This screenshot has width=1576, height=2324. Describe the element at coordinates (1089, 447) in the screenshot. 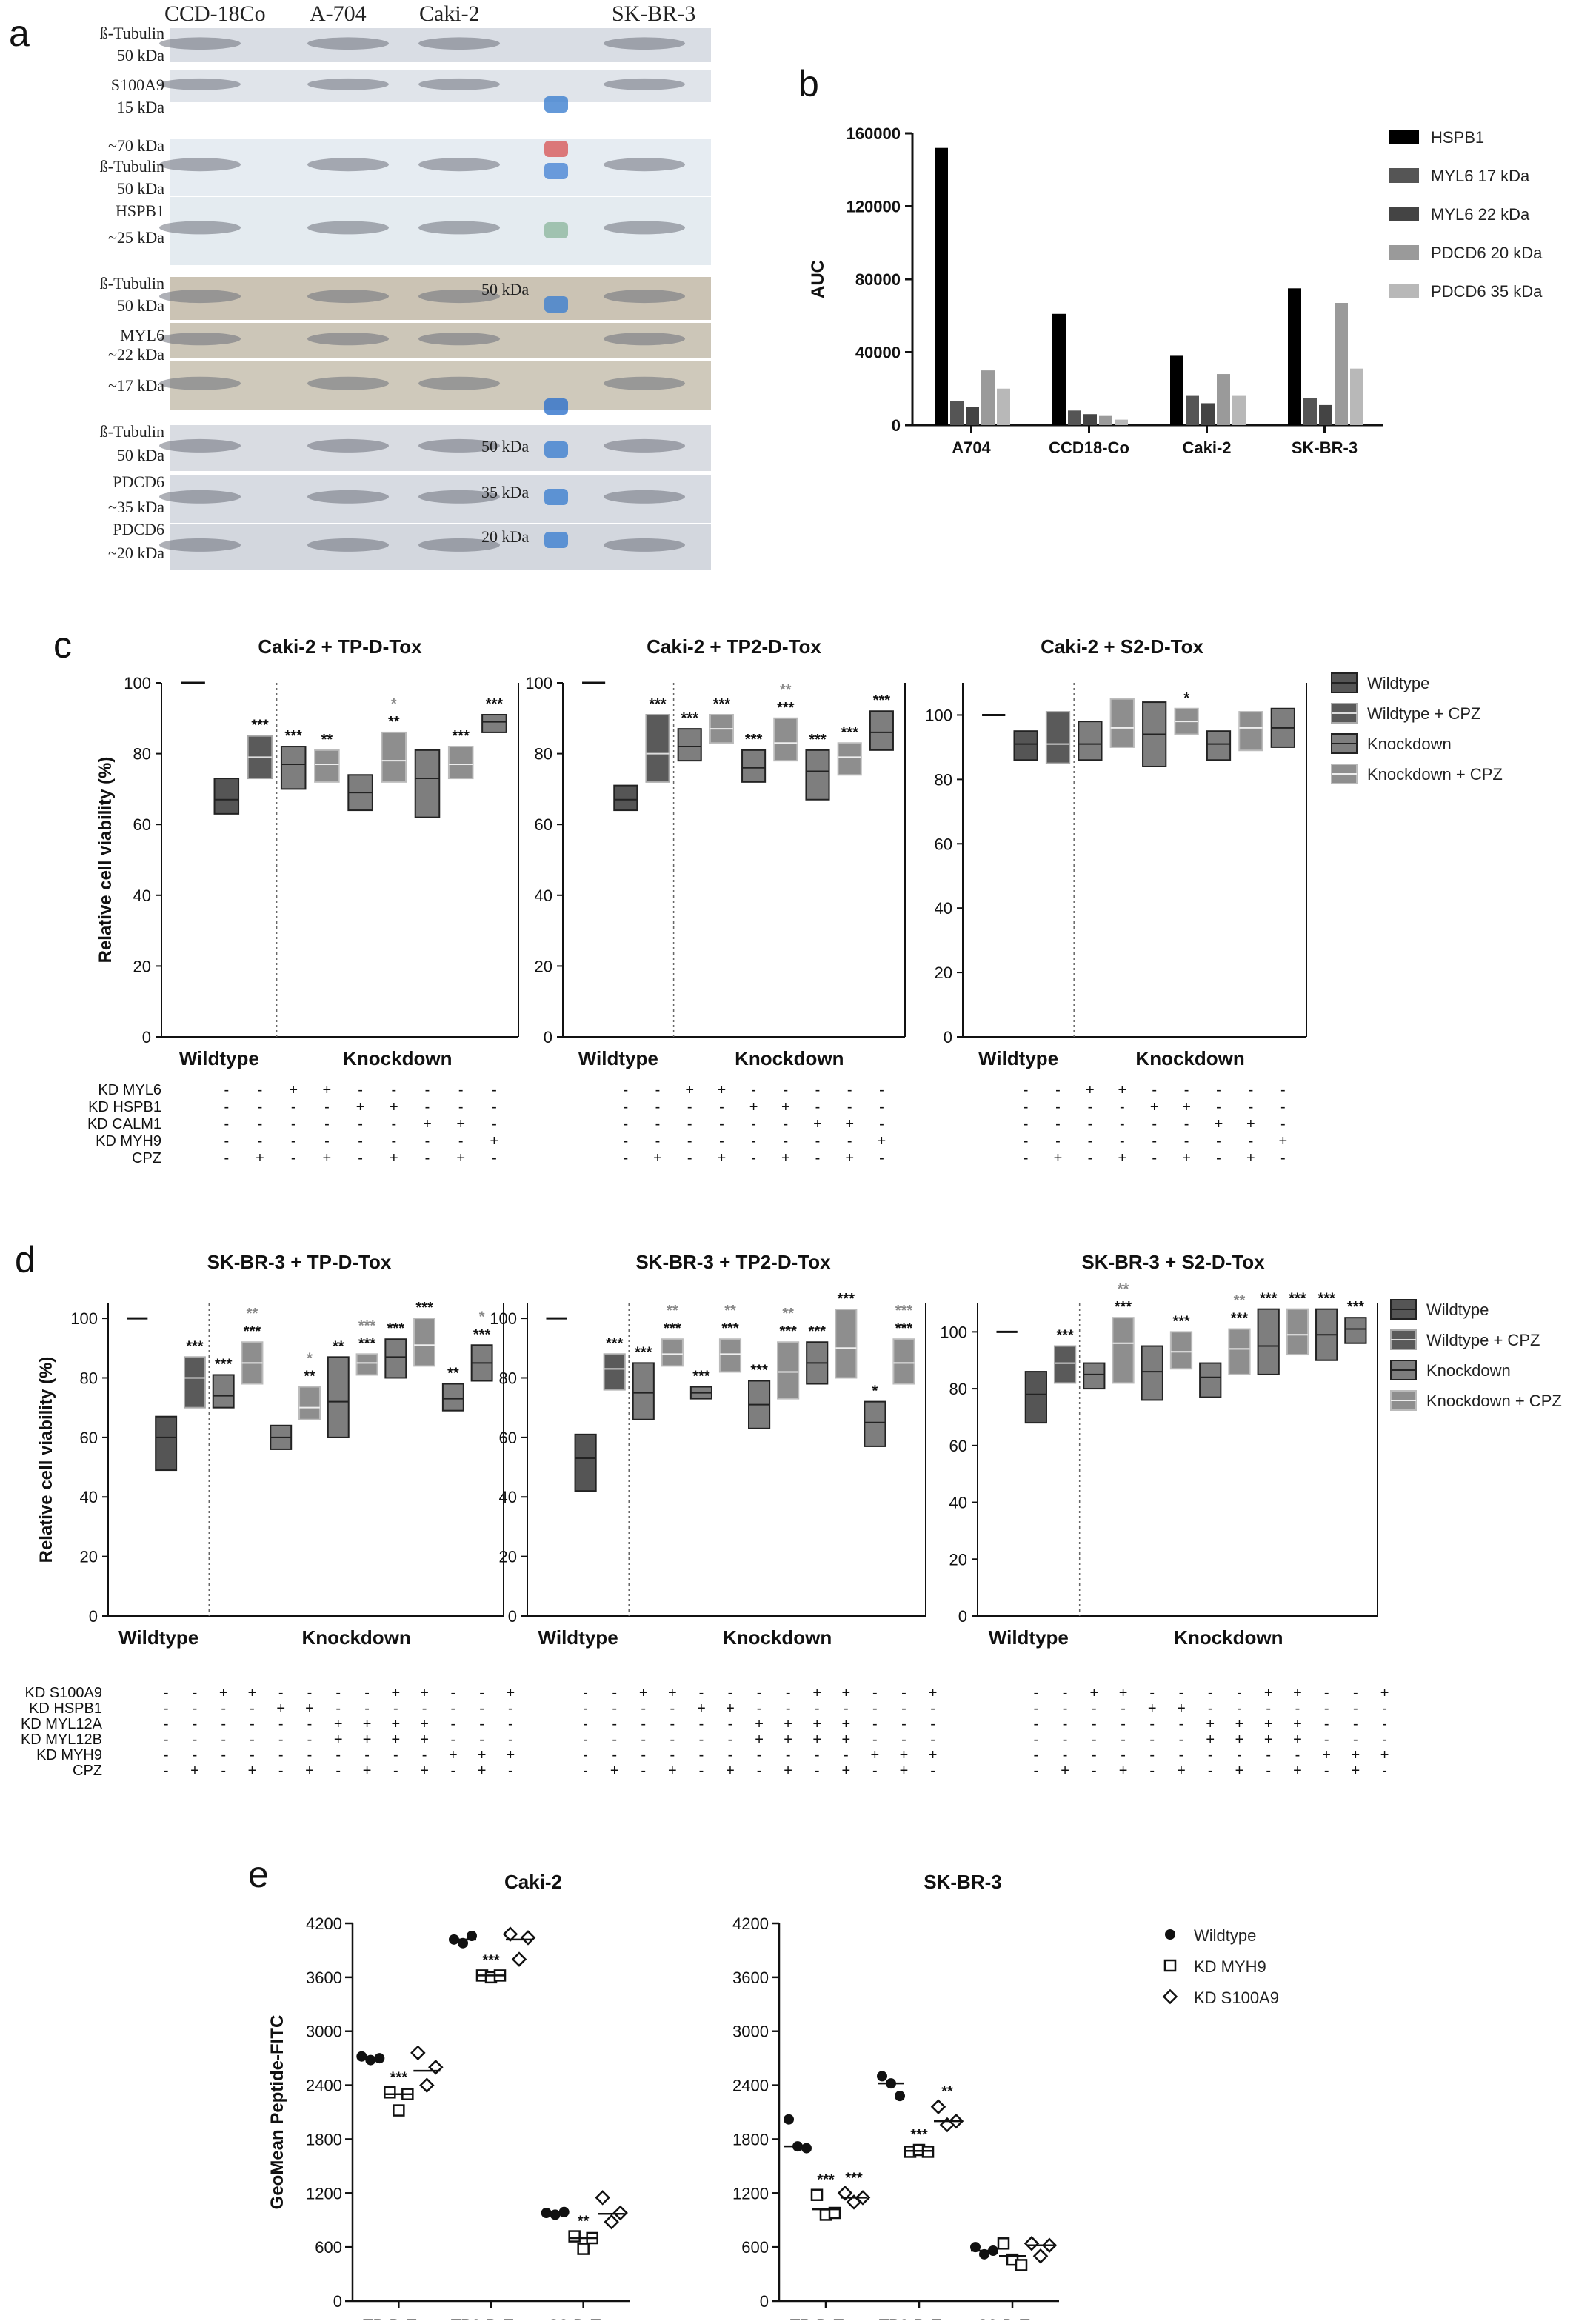

I see `x-tick-label: CCD18-Co` at that location.